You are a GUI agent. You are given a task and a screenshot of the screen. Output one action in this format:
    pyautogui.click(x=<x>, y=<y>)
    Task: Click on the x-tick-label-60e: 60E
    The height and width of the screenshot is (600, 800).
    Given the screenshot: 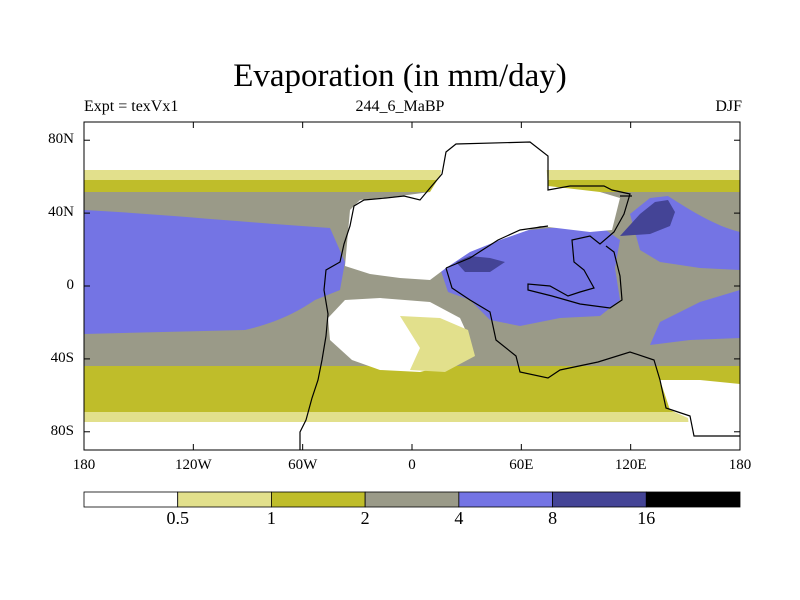 What is the action you would take?
    pyautogui.click(x=521, y=465)
    